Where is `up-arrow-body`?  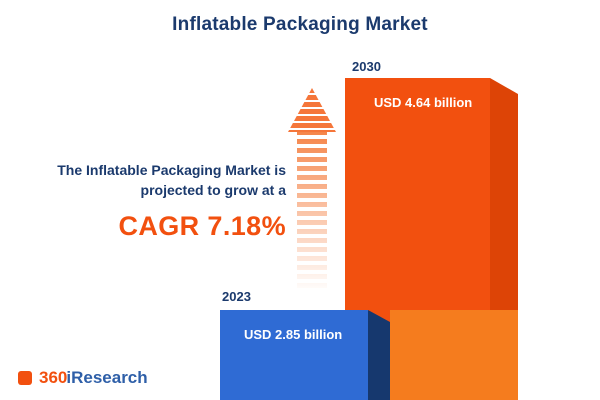 up-arrow-body is located at coordinates (312, 209).